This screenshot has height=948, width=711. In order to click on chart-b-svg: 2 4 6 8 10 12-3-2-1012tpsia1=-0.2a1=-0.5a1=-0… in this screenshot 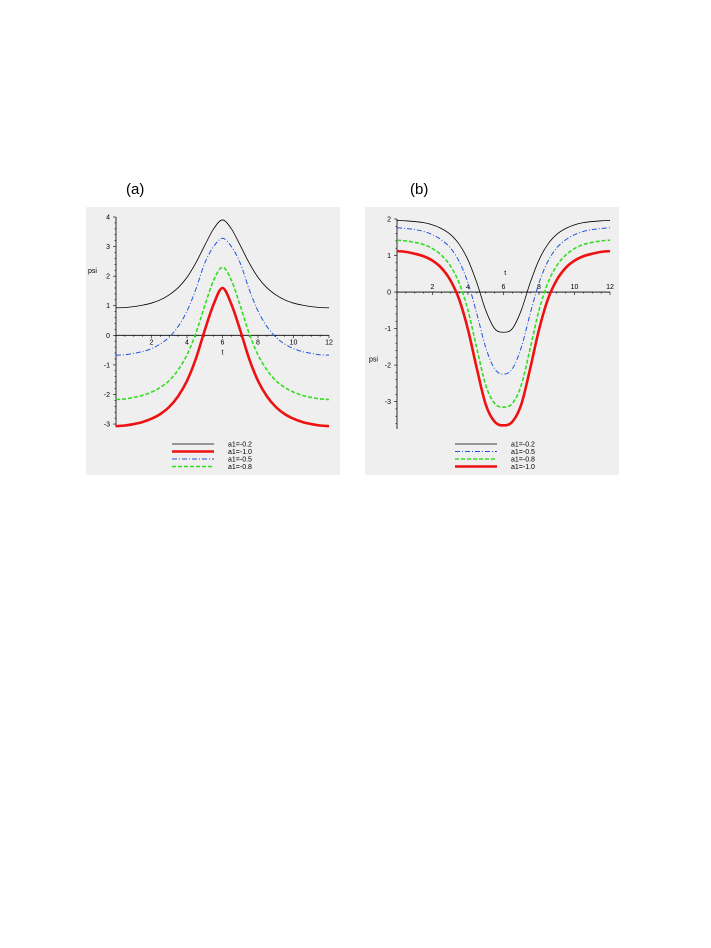, I will do `click(491, 344)`.